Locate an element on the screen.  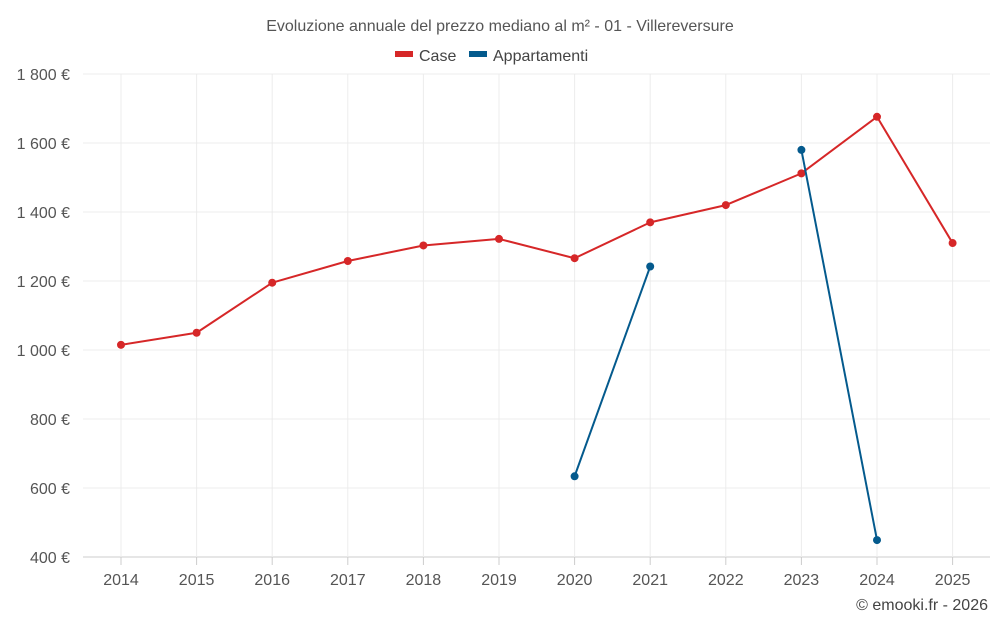
x-tick-label: 2016 is located at coordinates (272, 580).